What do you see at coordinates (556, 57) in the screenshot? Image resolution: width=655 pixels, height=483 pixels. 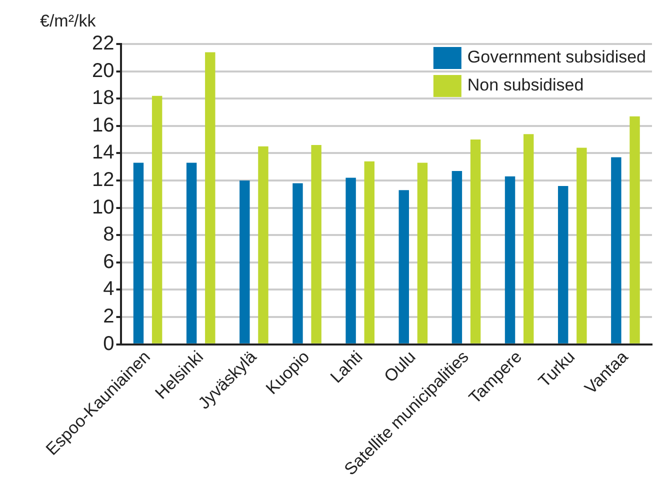 I see `legend-label: Government subsidised` at bounding box center [556, 57].